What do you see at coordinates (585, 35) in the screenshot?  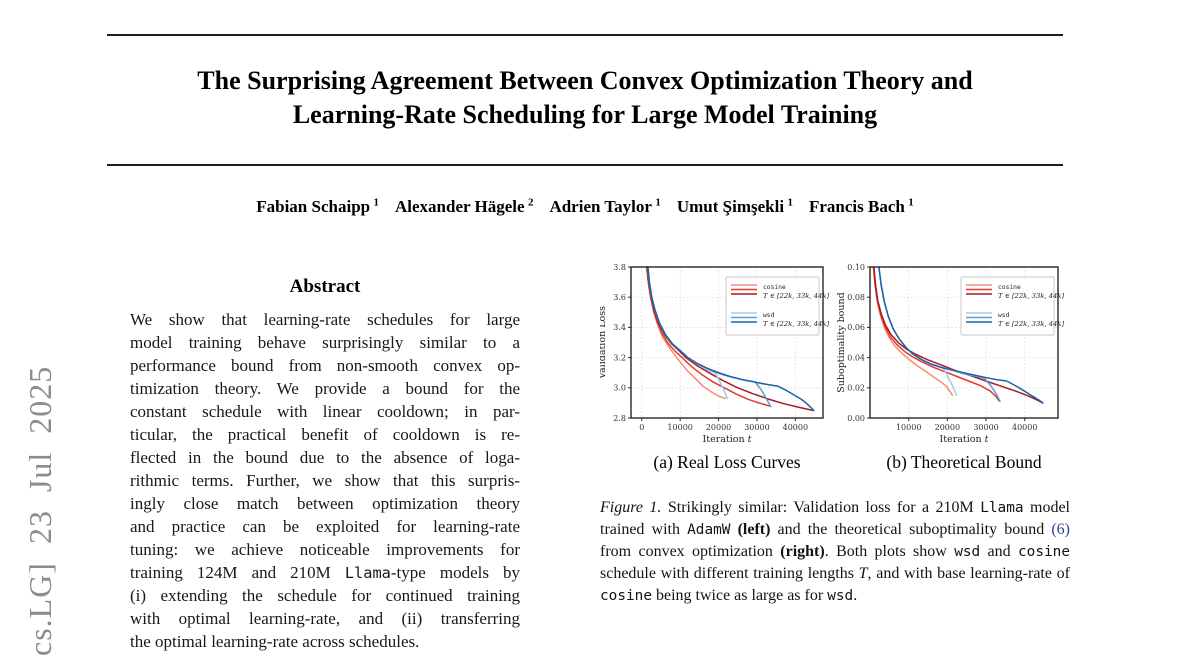 I see `top-rule` at bounding box center [585, 35].